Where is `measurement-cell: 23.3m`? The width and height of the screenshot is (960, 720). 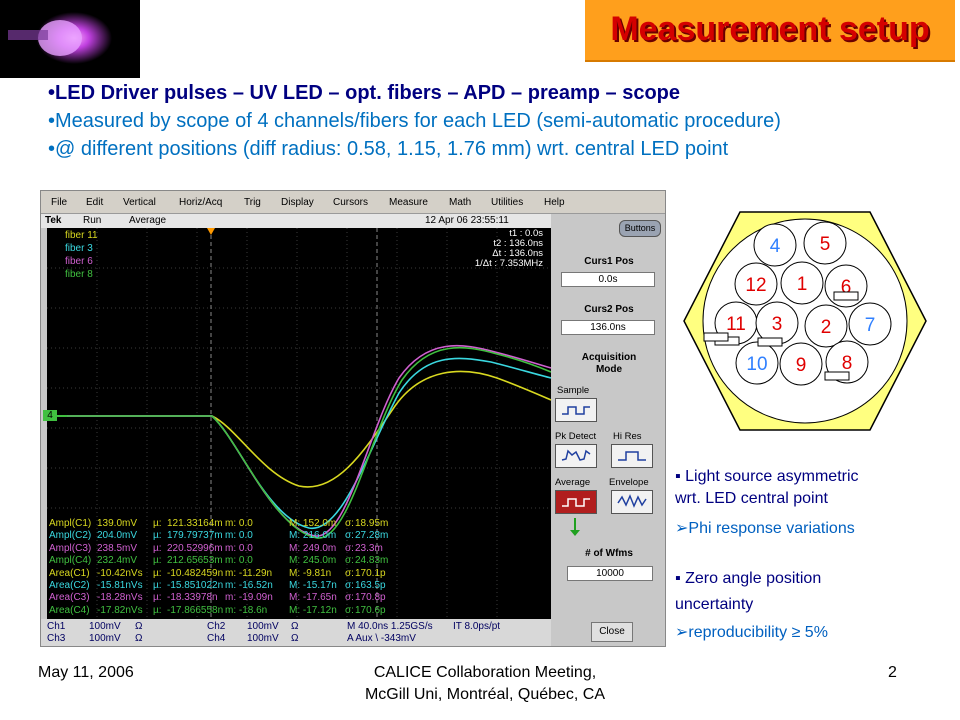
measurement-cell: 23.3m is located at coordinates (369, 548).